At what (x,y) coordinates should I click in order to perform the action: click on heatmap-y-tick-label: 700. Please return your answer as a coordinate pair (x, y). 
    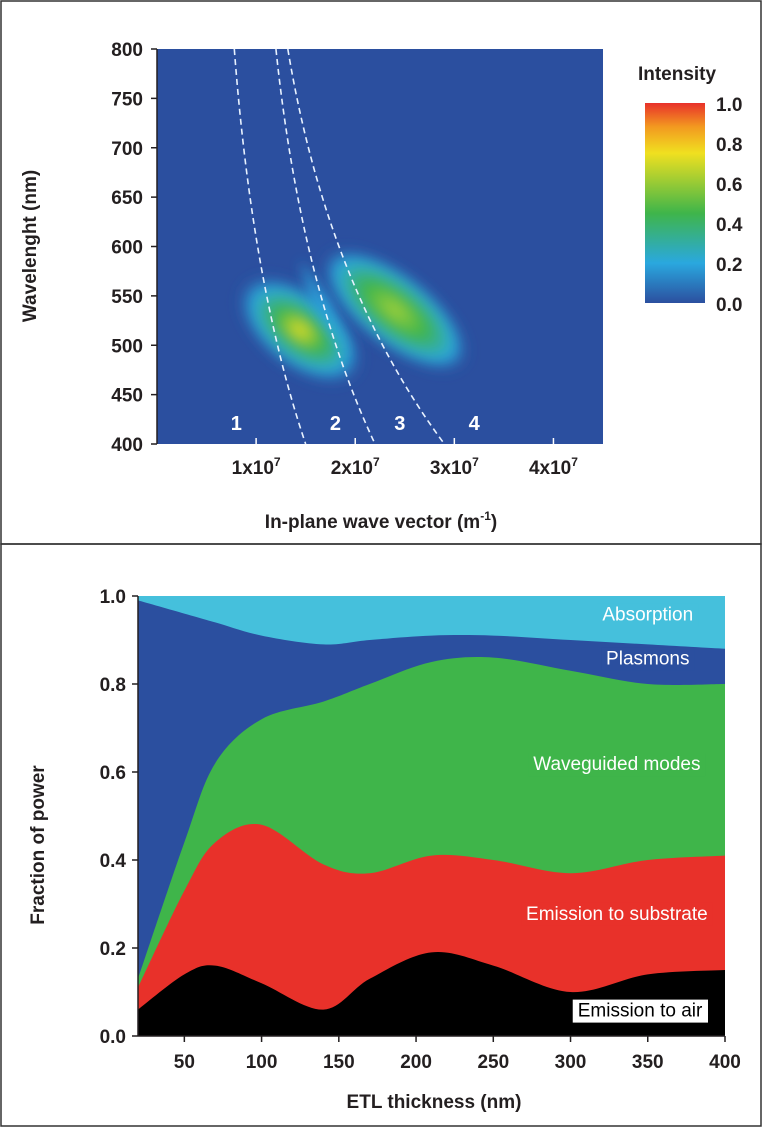
    Looking at the image, I should click on (127, 149).